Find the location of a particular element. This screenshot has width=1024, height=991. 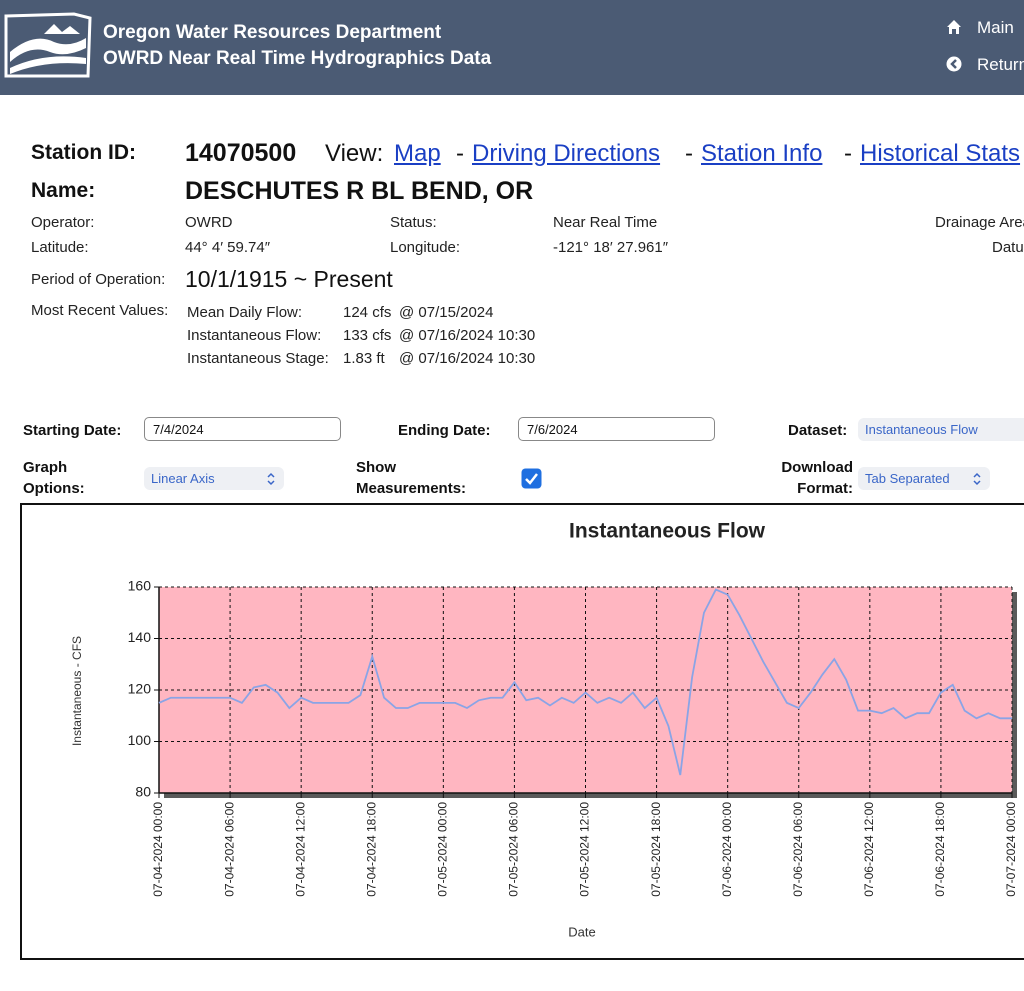

label: Name: is located at coordinates (63, 190).